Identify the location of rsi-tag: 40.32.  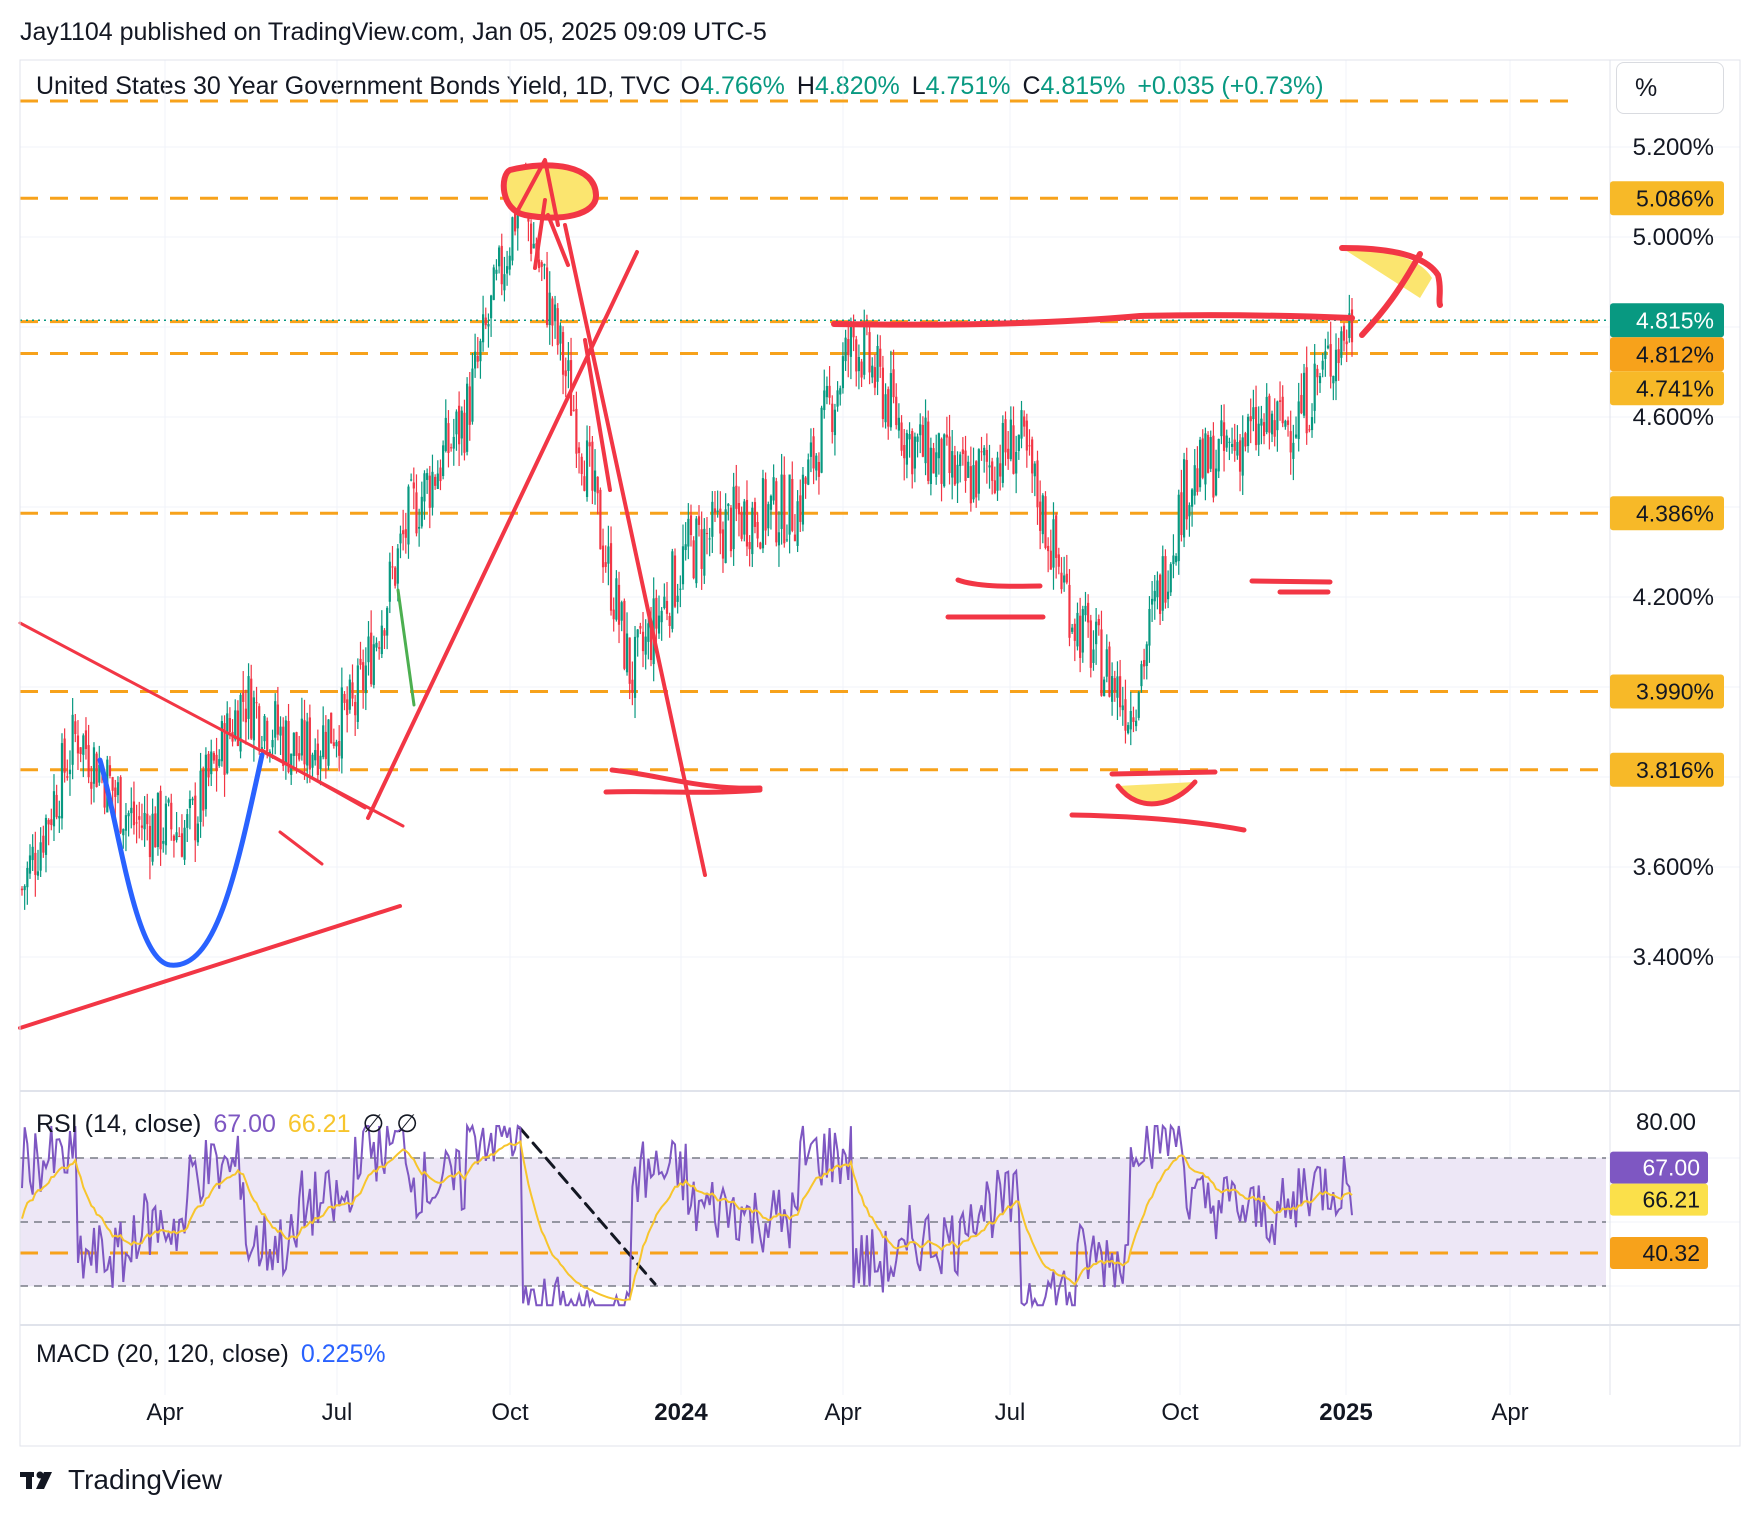
(1659, 1252).